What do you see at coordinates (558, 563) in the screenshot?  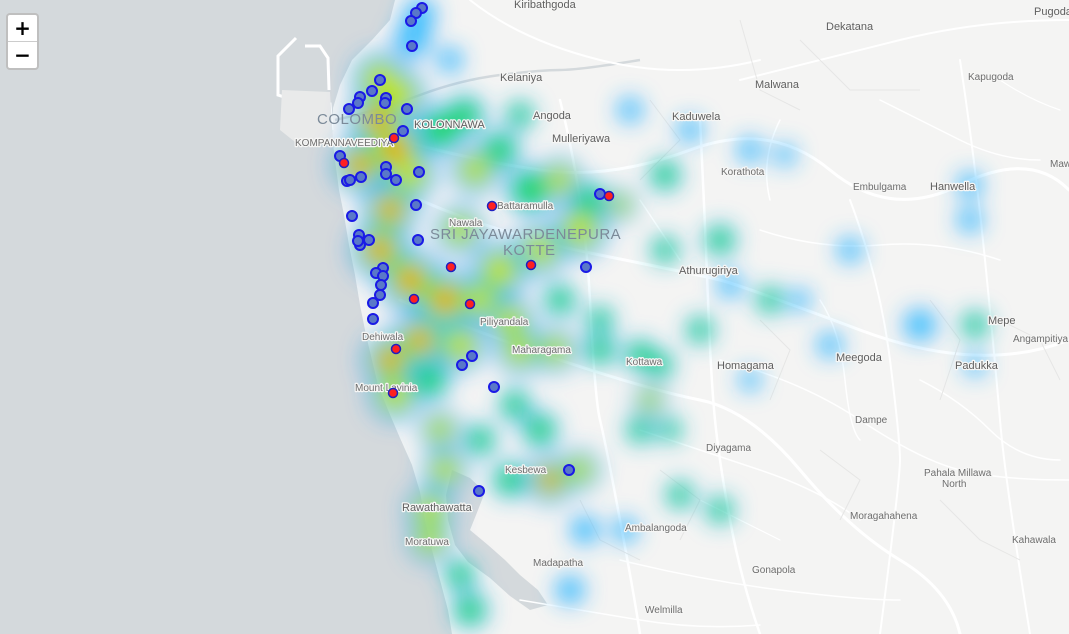 I see `place-label: Madapatha` at bounding box center [558, 563].